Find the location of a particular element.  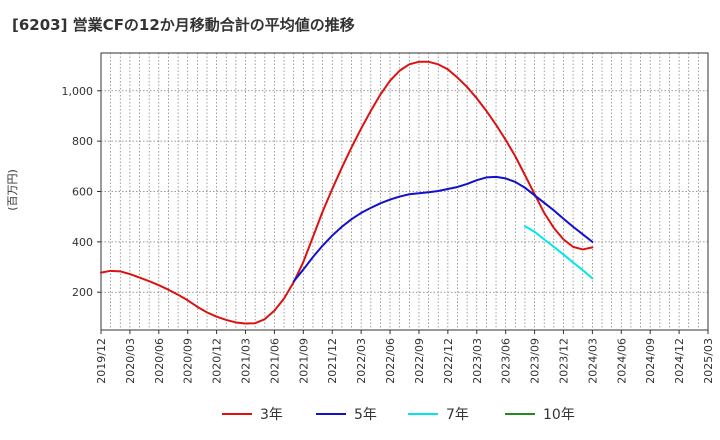

y-tick-label: 1,000 is located at coordinates (78, 91).